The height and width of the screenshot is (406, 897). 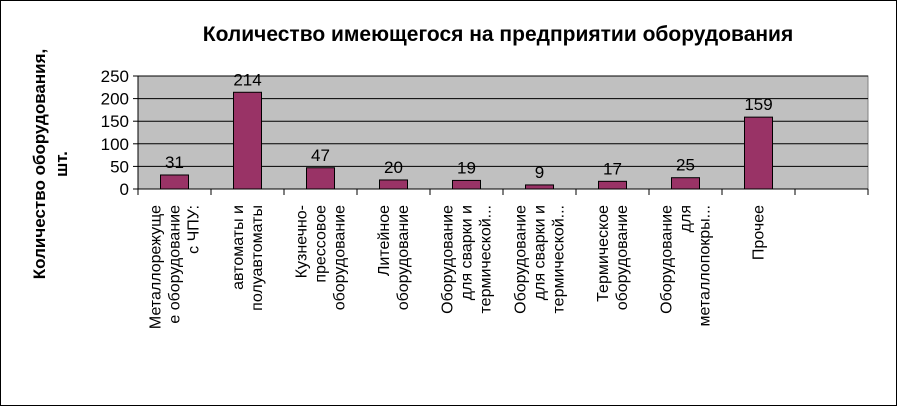 What do you see at coordinates (119, 133) in the screenshot?
I see `y-axis: 0 50 100 150 200 250` at bounding box center [119, 133].